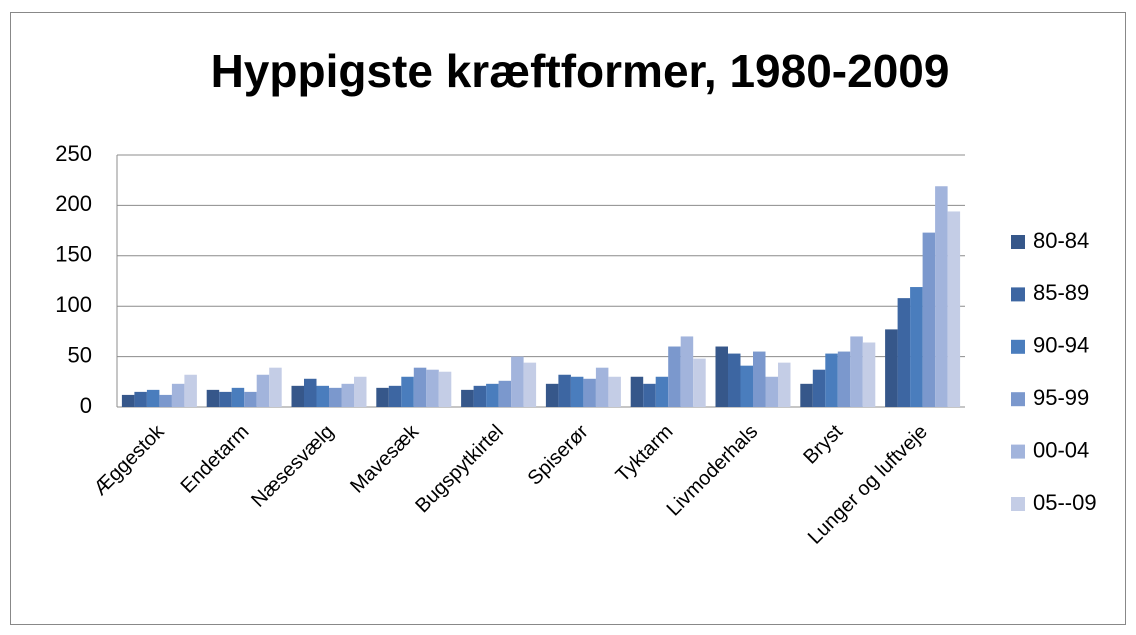 Image resolution: width=1136 pixels, height=635 pixels. I want to click on chart-title: Hyppigste kræftformer, 1980-2009, so click(580, 71).